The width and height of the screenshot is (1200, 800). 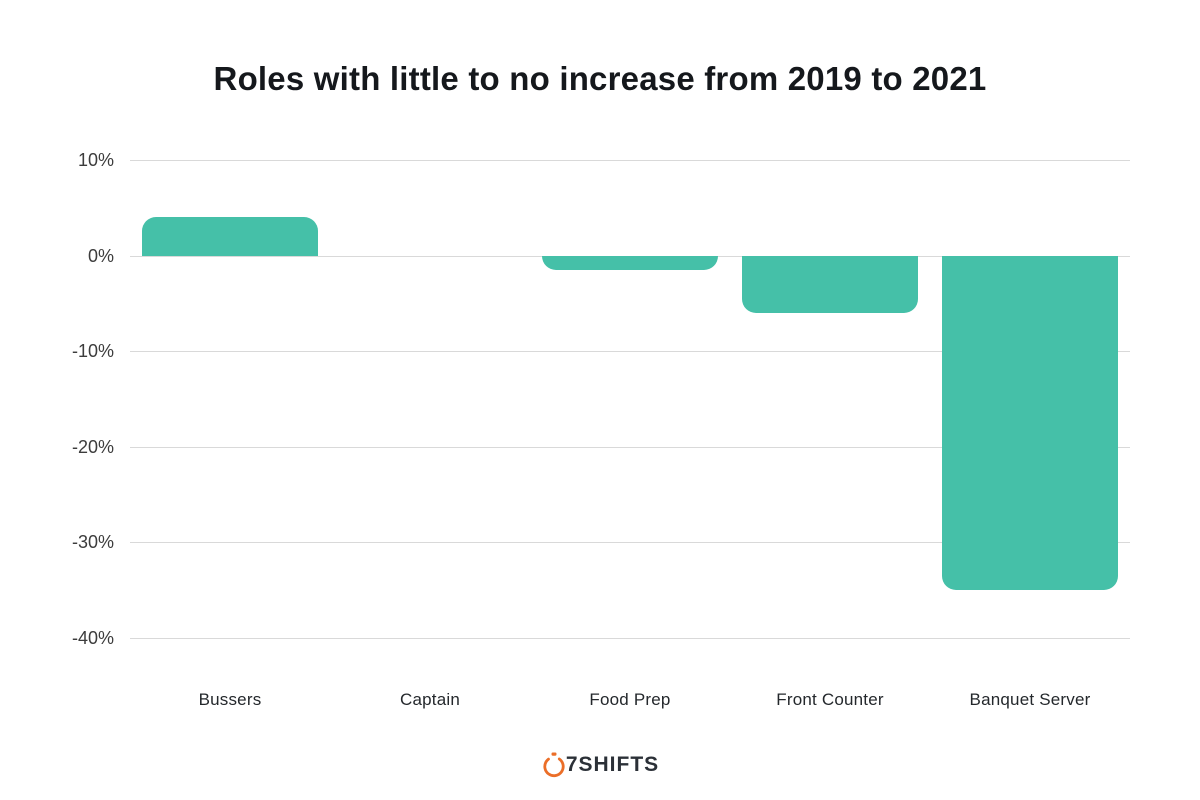 I want to click on y-tick-label: -20%, so click(x=92, y=446).